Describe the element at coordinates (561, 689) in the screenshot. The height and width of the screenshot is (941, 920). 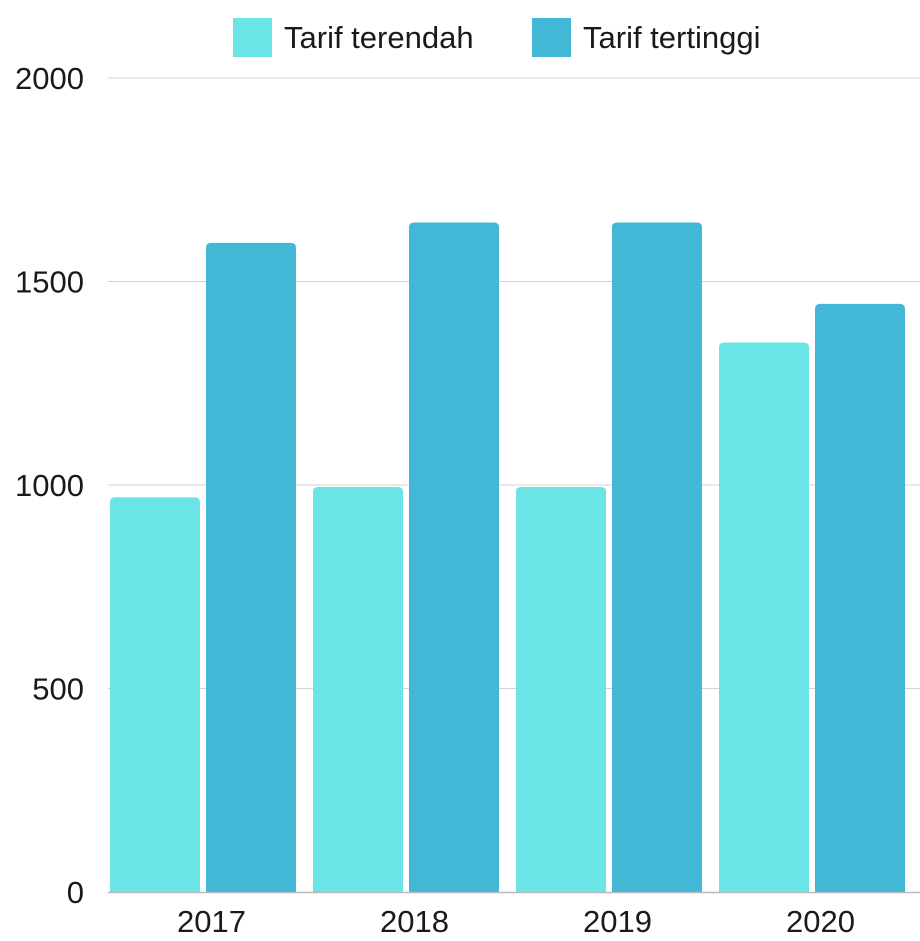
I see `bar-tarif-terendah-2019` at that location.